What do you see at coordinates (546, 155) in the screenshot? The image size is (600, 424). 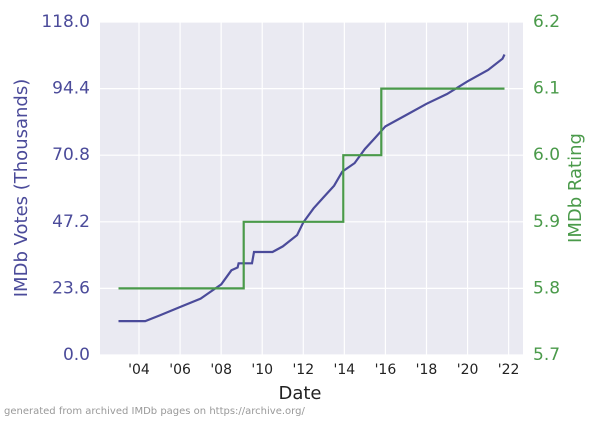 I see `y2-tick-label: 6.0` at bounding box center [546, 155].